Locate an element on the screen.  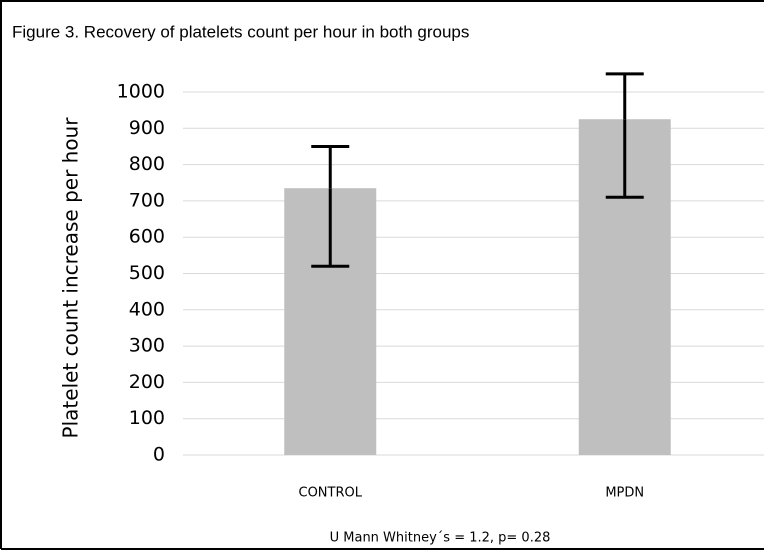
y-tick-label: 400 is located at coordinates (147, 309).